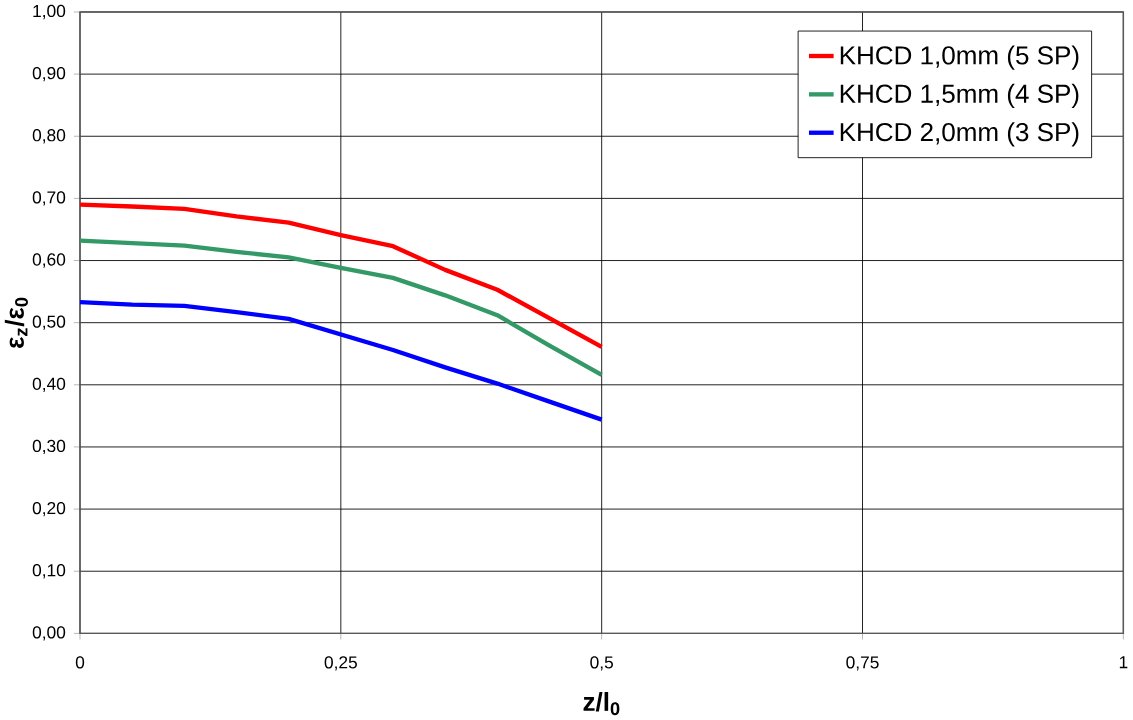 This screenshot has width=1133, height=720. What do you see at coordinates (49, 74) in the screenshot?
I see `y-tick-label: 0,90` at bounding box center [49, 74].